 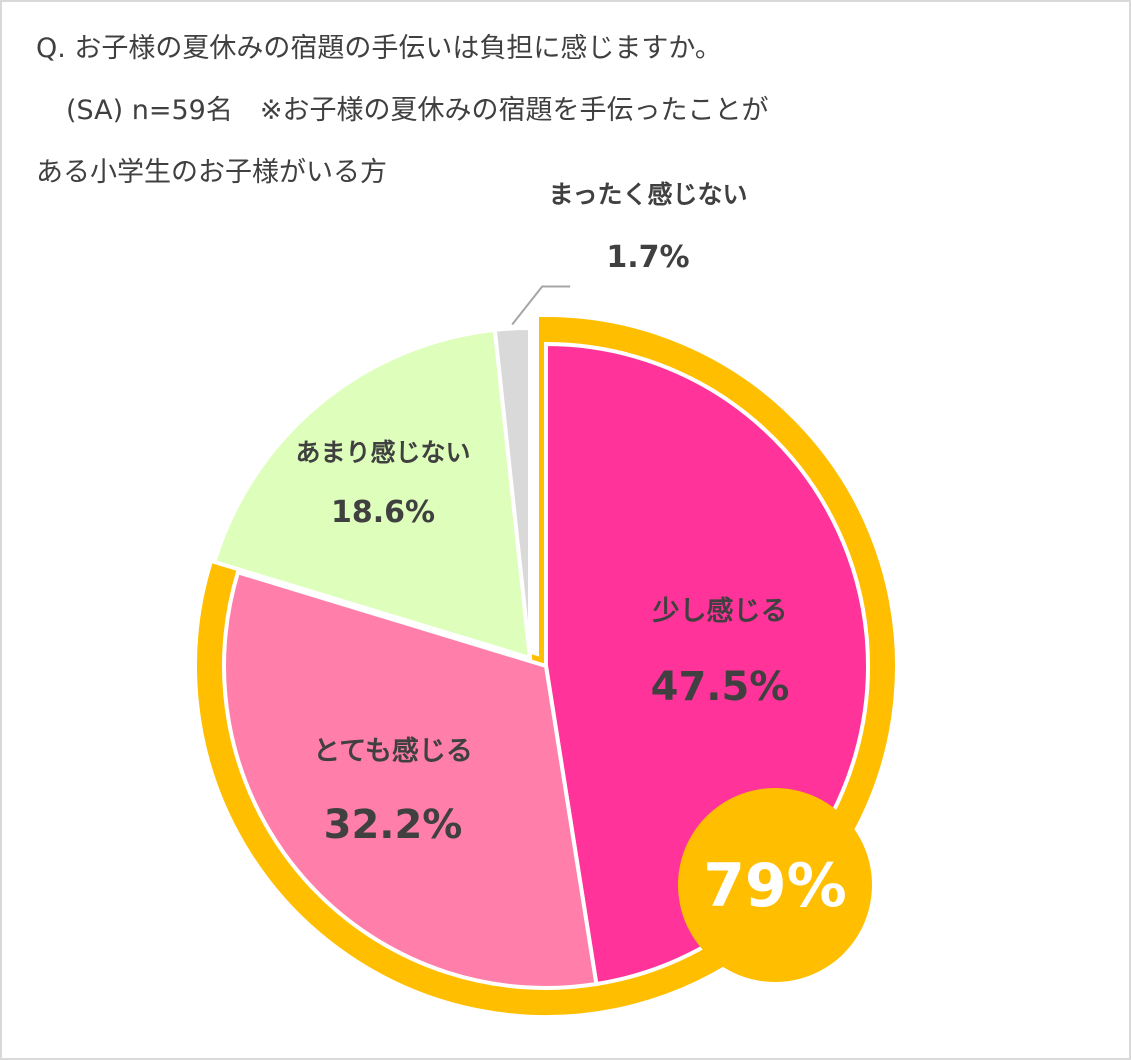 I want to click on value-amari: 18.6%, so click(x=383, y=512).